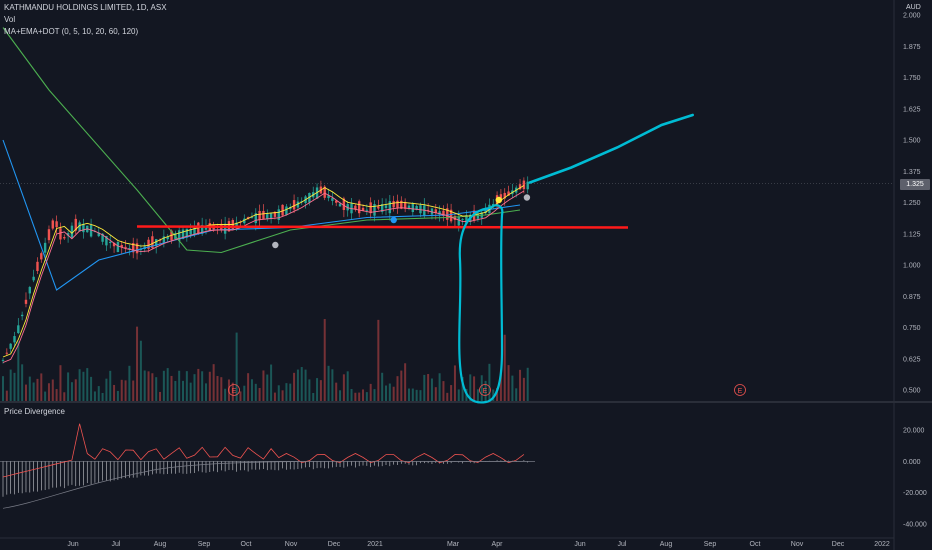  What do you see at coordinates (85, 7) in the screenshot?
I see `chart-title: KATHMANDU HOLDINGS LIMITED, 1D, ASX` at bounding box center [85, 7].